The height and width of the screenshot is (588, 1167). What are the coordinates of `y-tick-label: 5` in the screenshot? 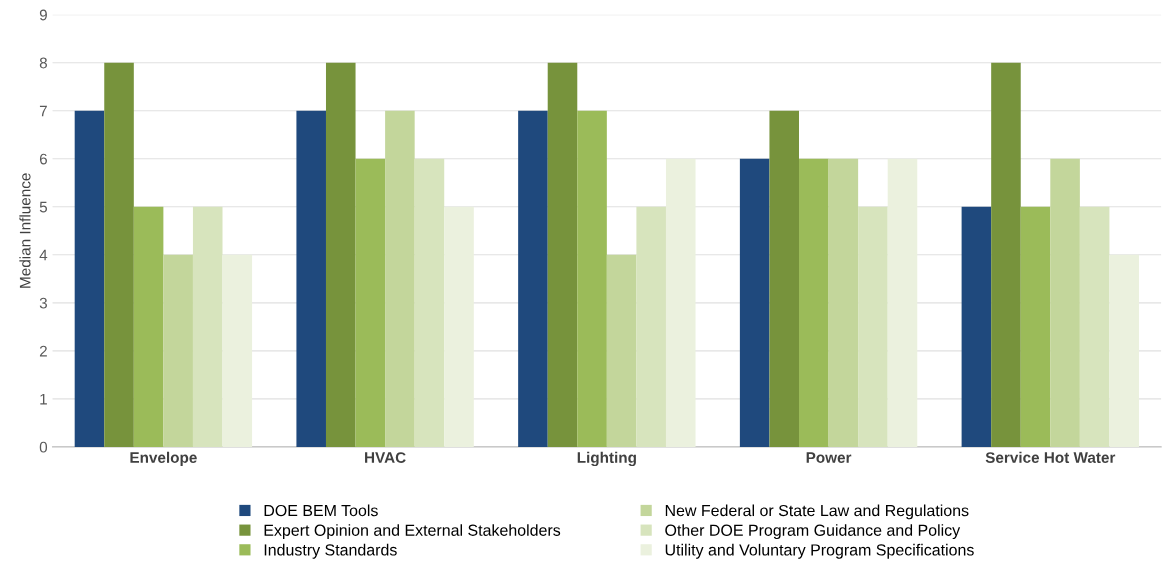 It's located at (43, 207).